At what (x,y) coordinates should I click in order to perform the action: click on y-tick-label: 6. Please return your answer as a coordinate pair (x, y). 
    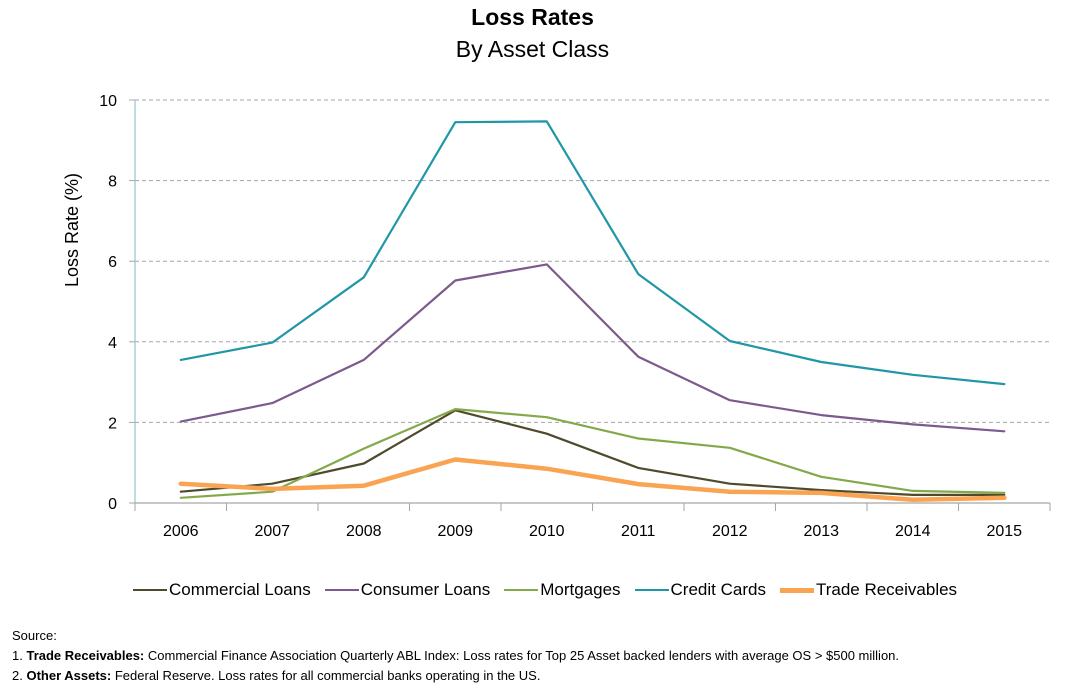
    Looking at the image, I should click on (112, 262).